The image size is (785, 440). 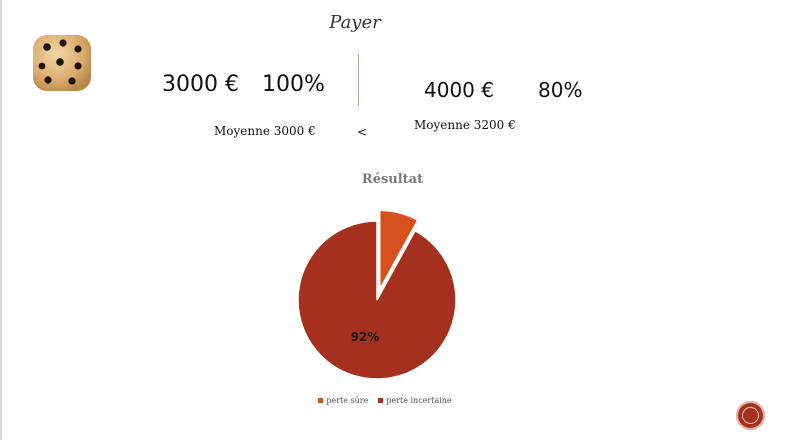 What do you see at coordinates (265, 131) in the screenshot?
I see `left-average: Moyenne 3000 €` at bounding box center [265, 131].